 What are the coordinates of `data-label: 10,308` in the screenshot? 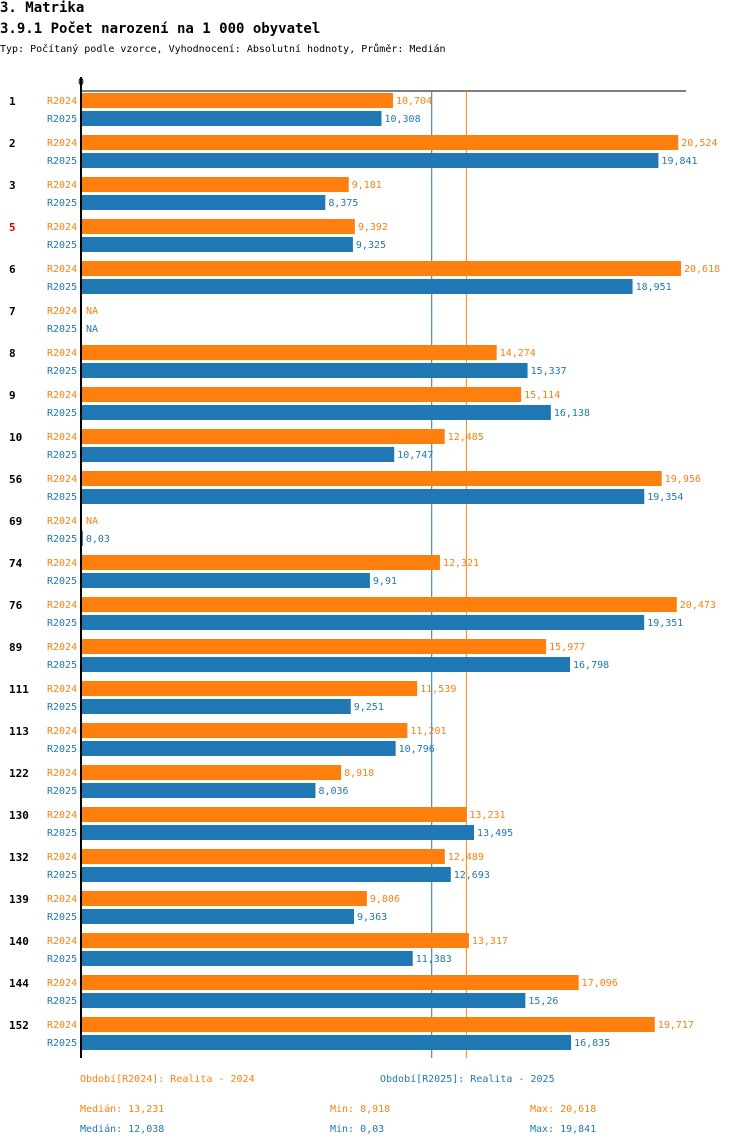 It's located at (402, 119).